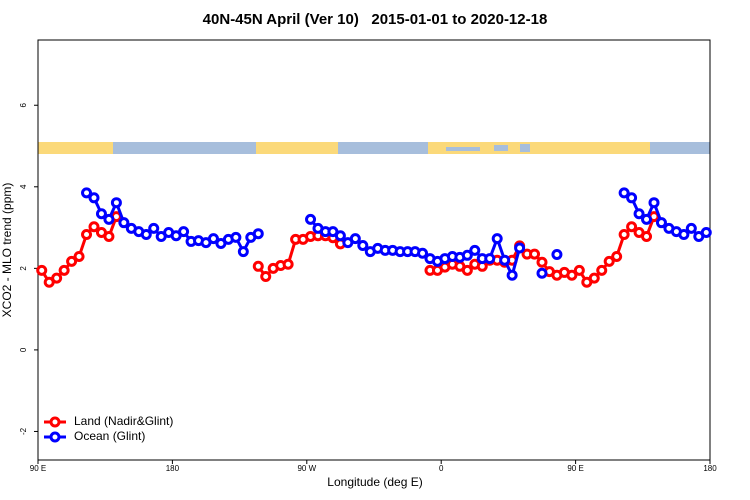 This screenshot has width=750, height=500. I want to click on y-axis-label: XCO2 - MLO trend (ppm), so click(7, 250).